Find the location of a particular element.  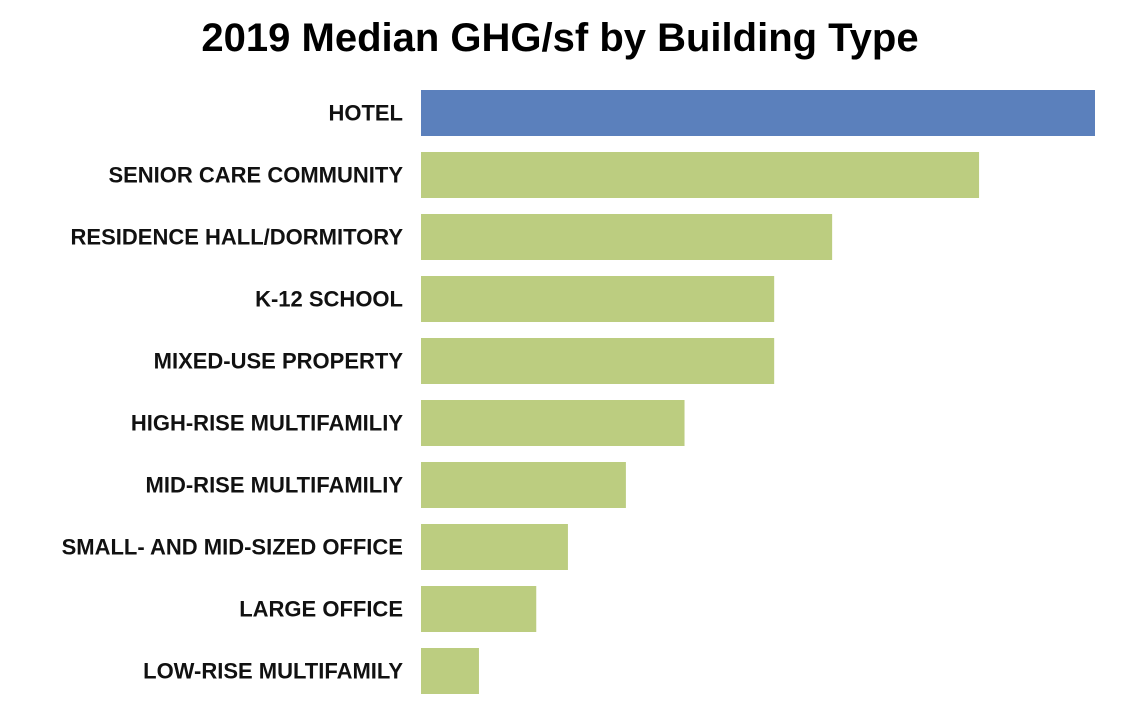

category-label-hotel: HOTEL is located at coordinates (365, 113).